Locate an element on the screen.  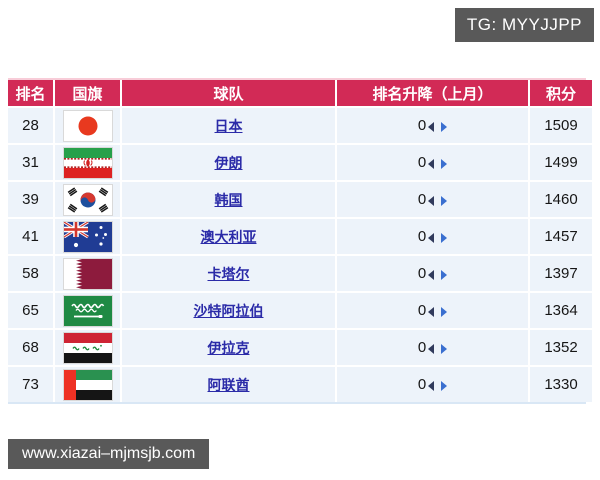
team-link-qatar: 卡塔尔 is located at coordinates (228, 273).